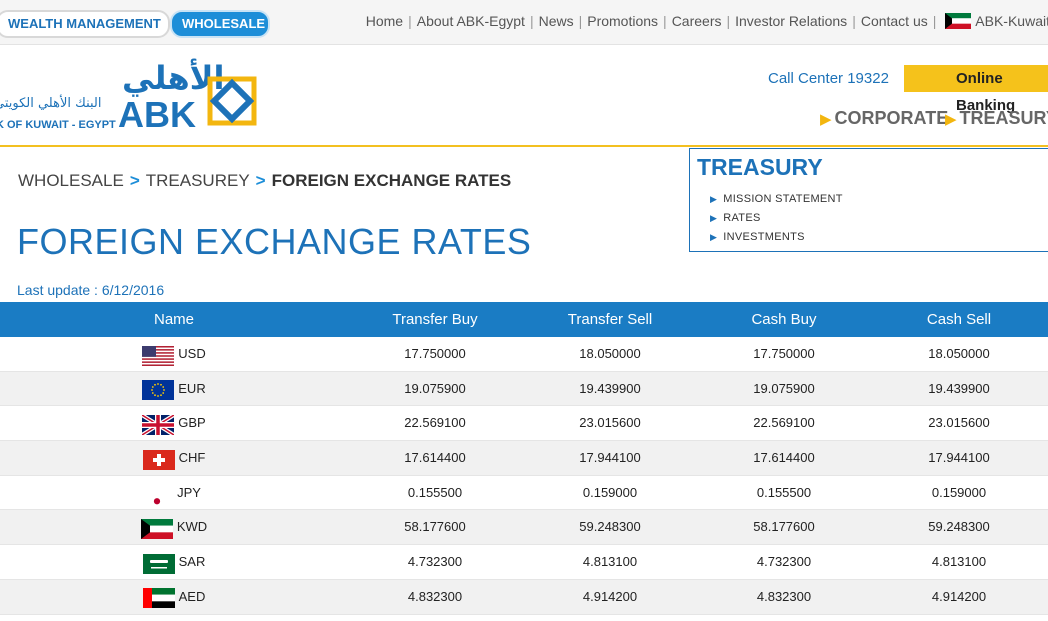 The height and width of the screenshot is (621, 1048). What do you see at coordinates (784, 562) in the screenshot?
I see `cash-buy-cell: 4.732300` at bounding box center [784, 562].